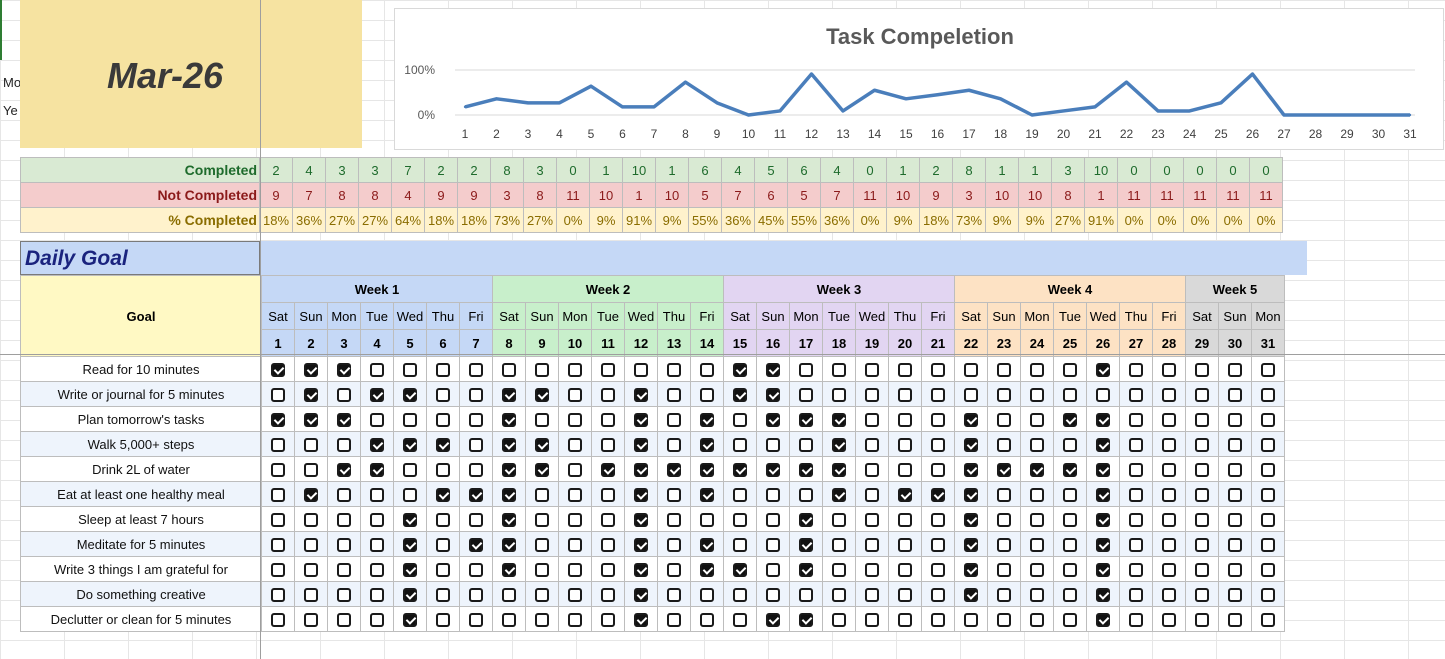 The width and height of the screenshot is (1445, 659). Describe the element at coordinates (278, 343) in the screenshot. I see `day-number: 1` at that location.